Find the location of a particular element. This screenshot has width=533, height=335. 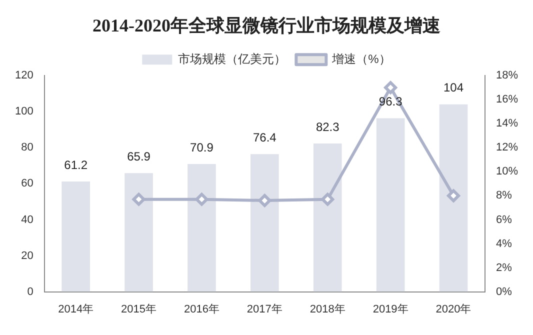

y2-tick-label: 8% is located at coordinates (504, 196).